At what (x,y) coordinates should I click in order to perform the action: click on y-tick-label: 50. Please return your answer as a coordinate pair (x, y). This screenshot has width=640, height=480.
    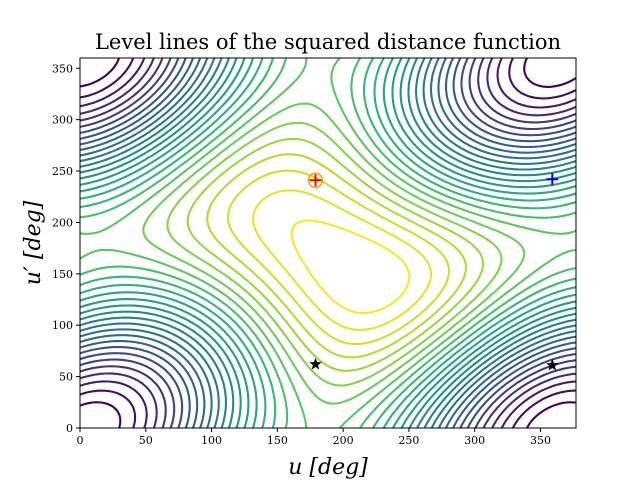
    Looking at the image, I should click on (66, 377).